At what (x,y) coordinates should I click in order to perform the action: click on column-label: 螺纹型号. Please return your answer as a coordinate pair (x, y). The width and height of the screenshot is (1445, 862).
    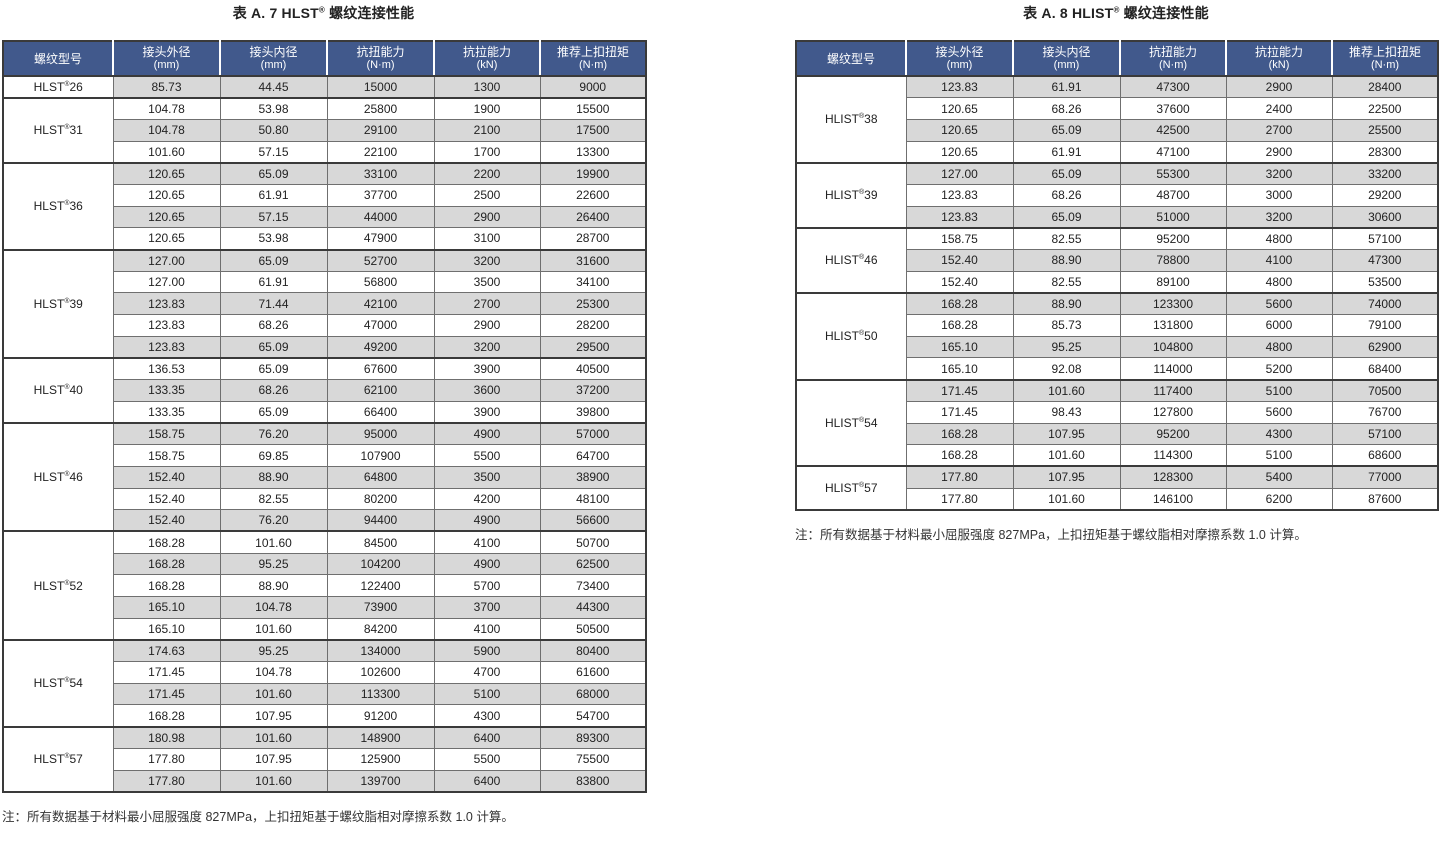
    Looking at the image, I should click on (850, 58).